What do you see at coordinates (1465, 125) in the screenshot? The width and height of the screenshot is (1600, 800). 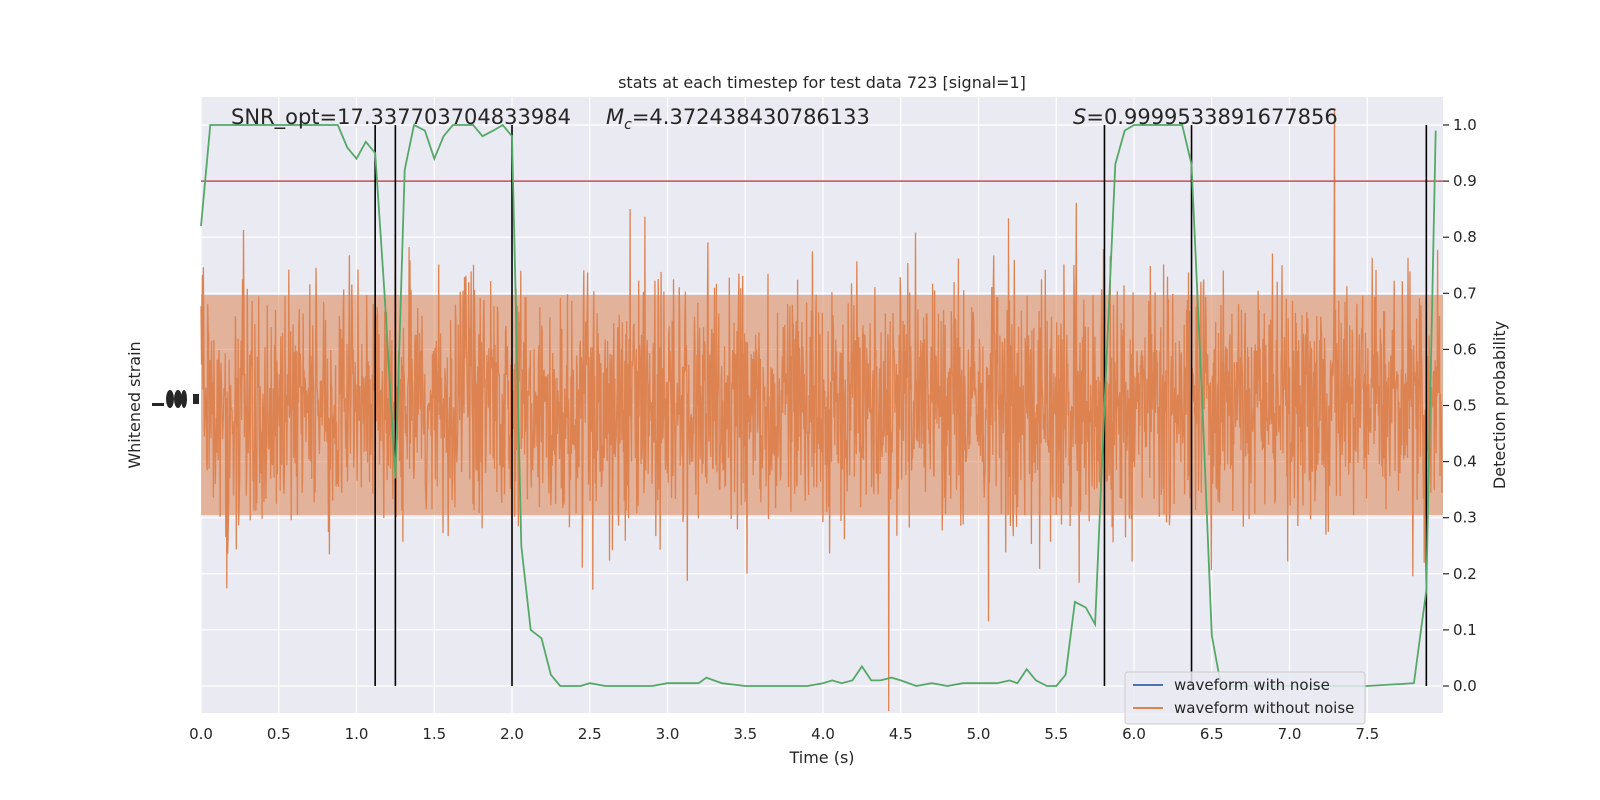 I see `y-right-tick-label: 1.0` at bounding box center [1465, 125].